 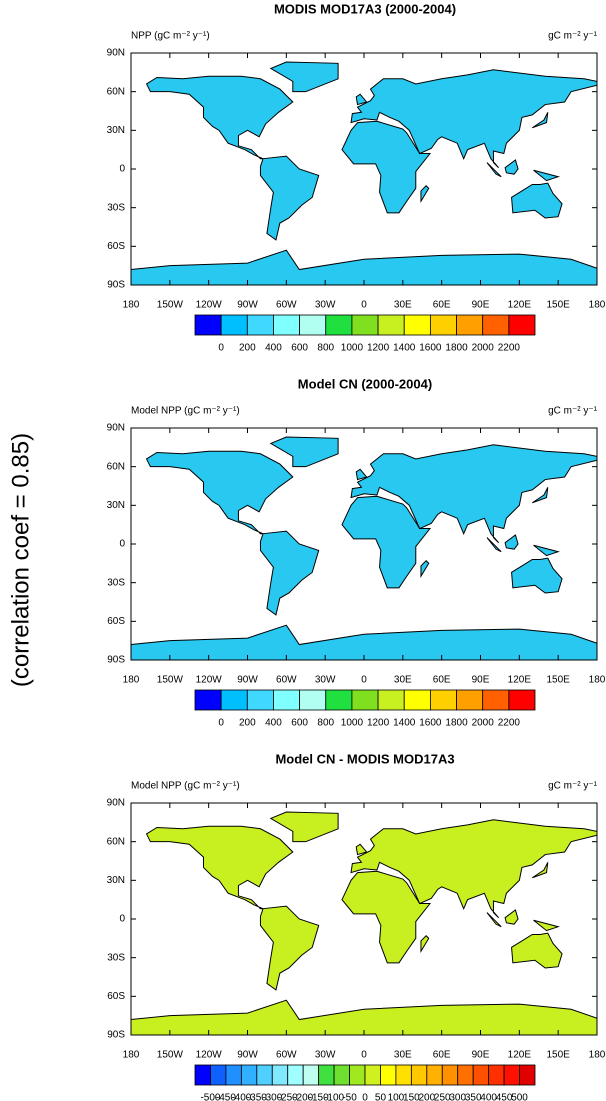 What do you see at coordinates (352, 348) in the screenshot?
I see `colorbar-label: 1000` at bounding box center [352, 348].